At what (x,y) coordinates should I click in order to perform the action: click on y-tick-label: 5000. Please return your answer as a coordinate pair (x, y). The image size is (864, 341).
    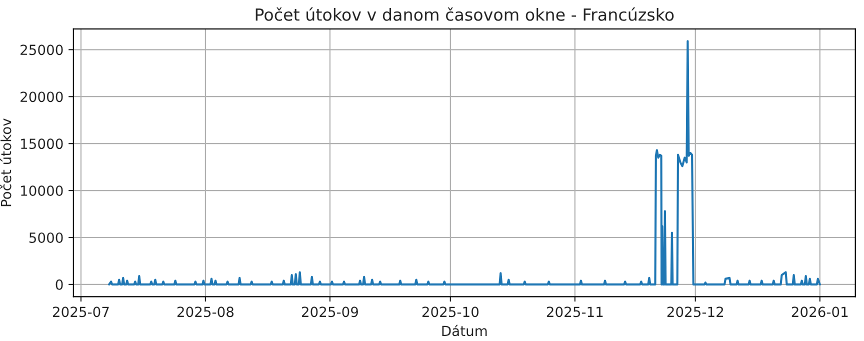
    Looking at the image, I should click on (46, 237).